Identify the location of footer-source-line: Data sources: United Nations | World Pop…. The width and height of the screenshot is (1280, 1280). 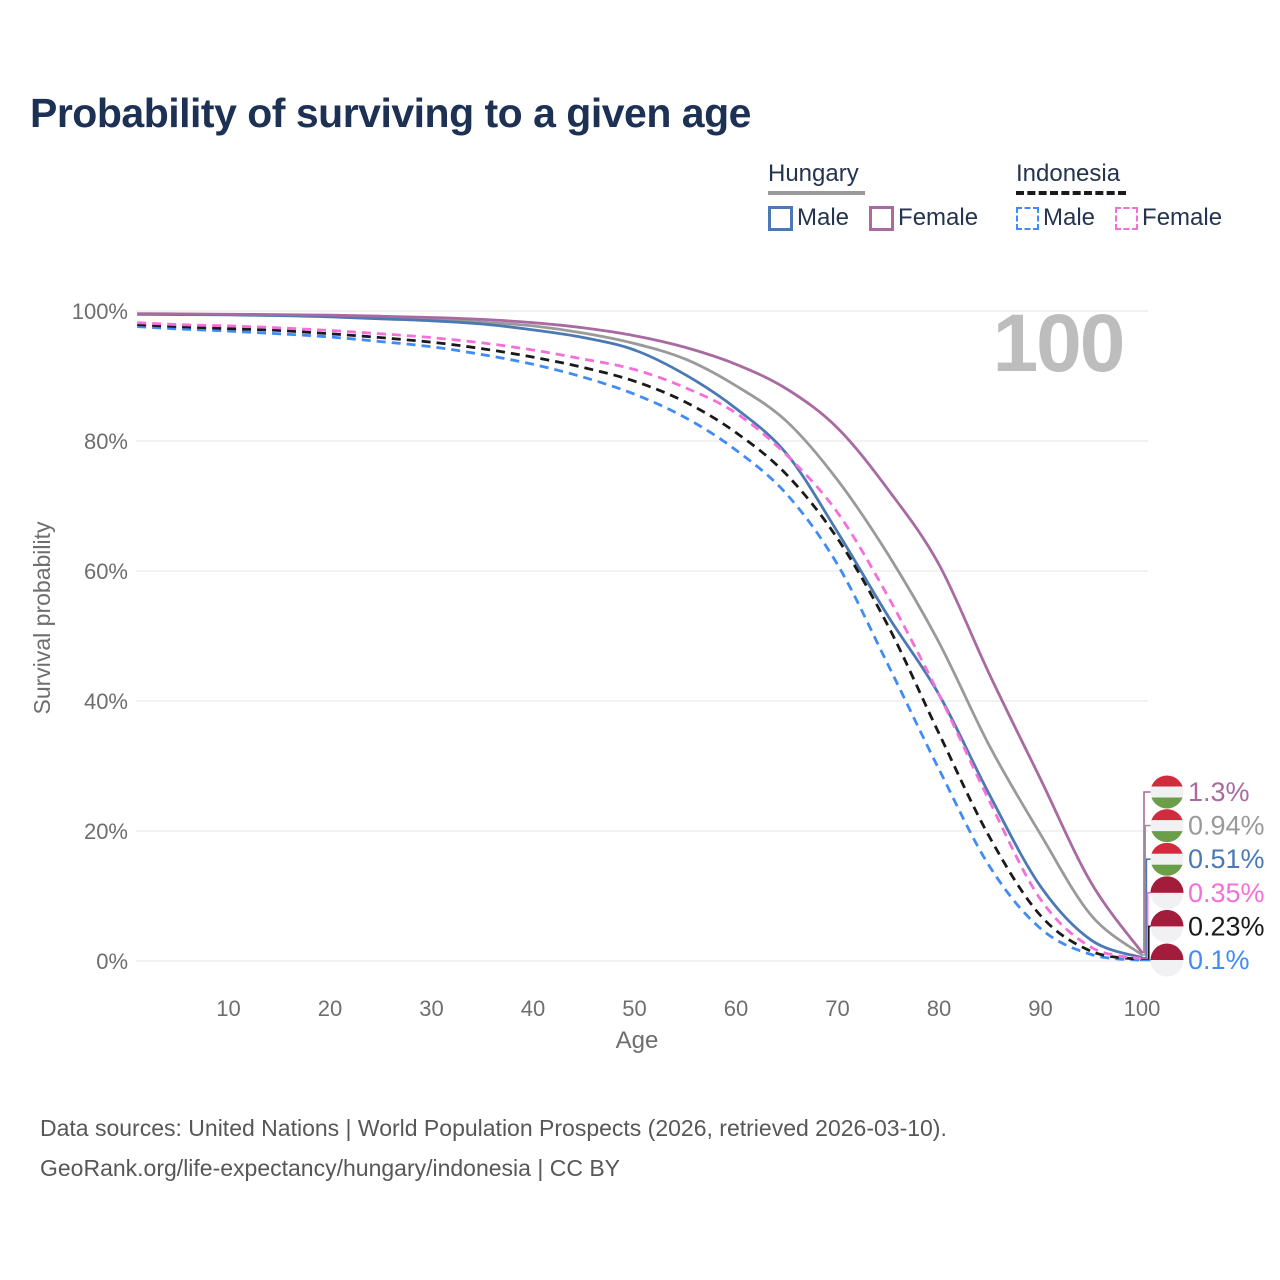
(493, 1128).